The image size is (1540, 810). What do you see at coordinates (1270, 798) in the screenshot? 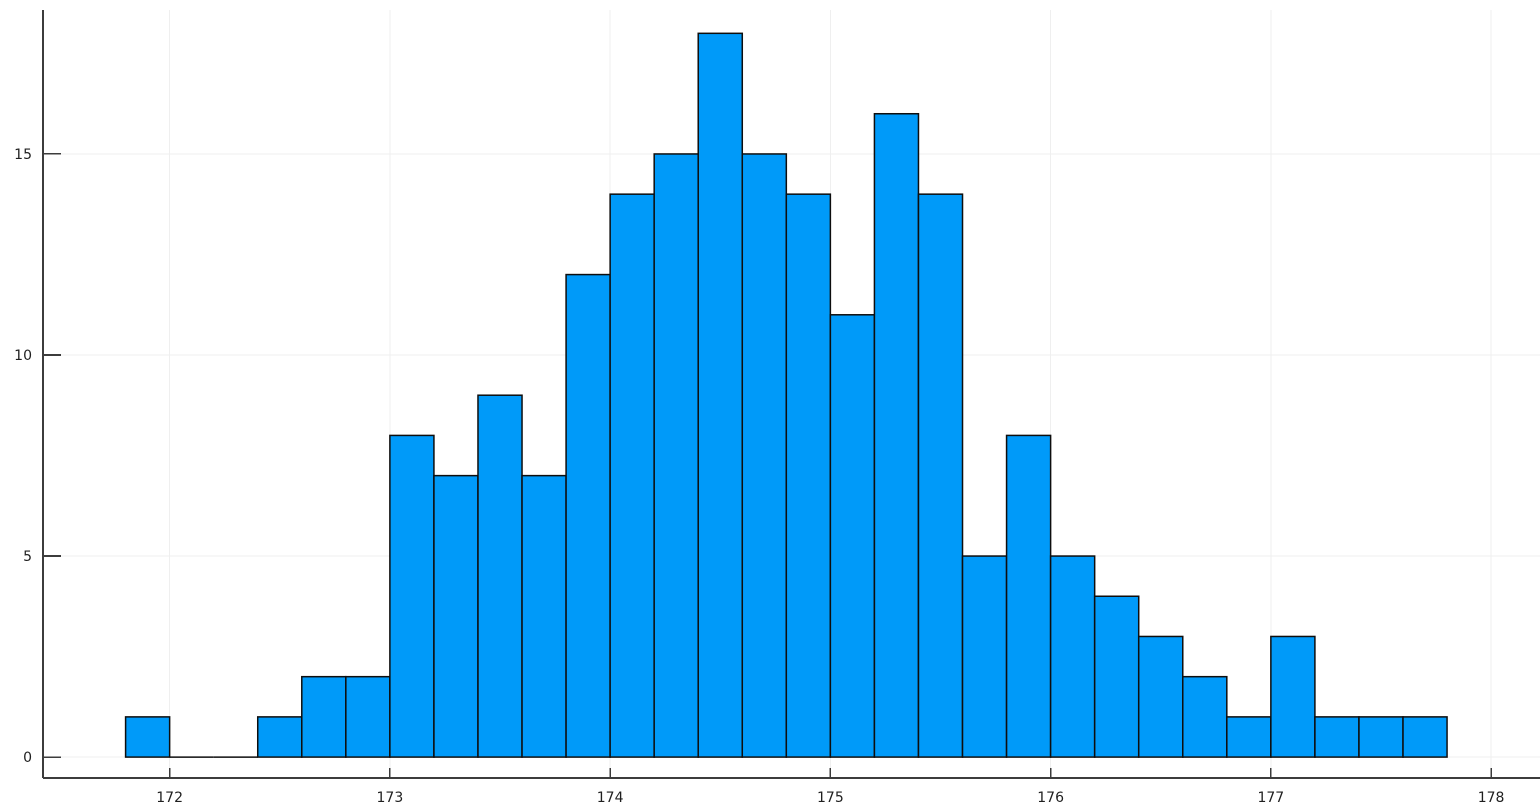
I see `x-tick-label: 177` at bounding box center [1270, 798].